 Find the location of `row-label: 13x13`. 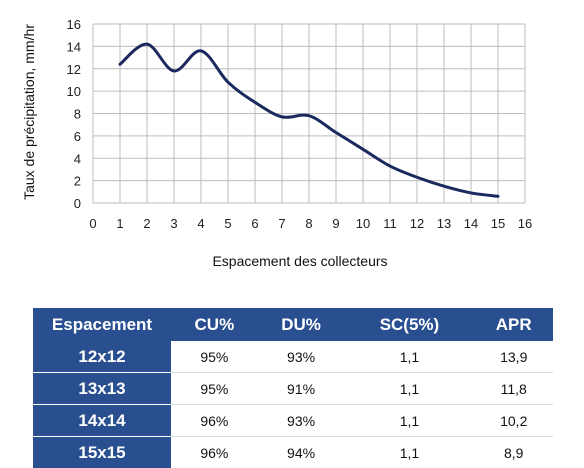

row-label: 13x13 is located at coordinates (102, 389).